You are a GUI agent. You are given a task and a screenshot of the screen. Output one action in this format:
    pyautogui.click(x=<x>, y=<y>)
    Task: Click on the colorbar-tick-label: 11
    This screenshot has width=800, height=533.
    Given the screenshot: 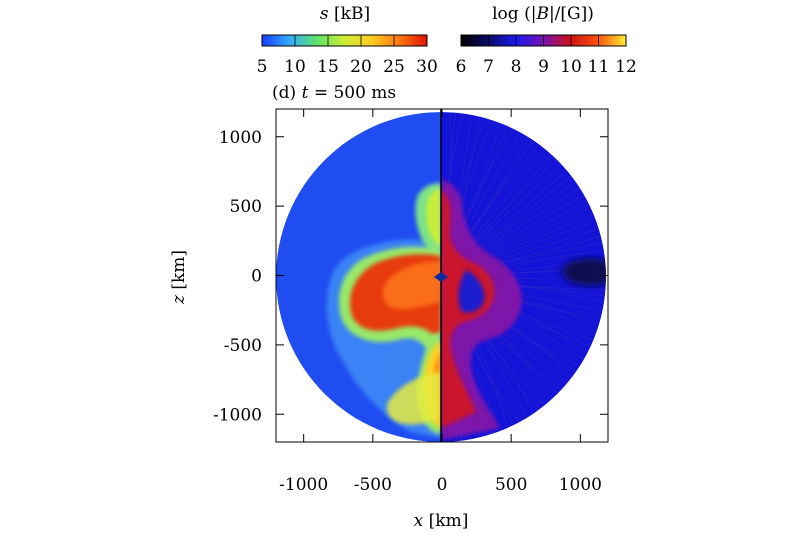 What is the action you would take?
    pyautogui.click(x=599, y=67)
    